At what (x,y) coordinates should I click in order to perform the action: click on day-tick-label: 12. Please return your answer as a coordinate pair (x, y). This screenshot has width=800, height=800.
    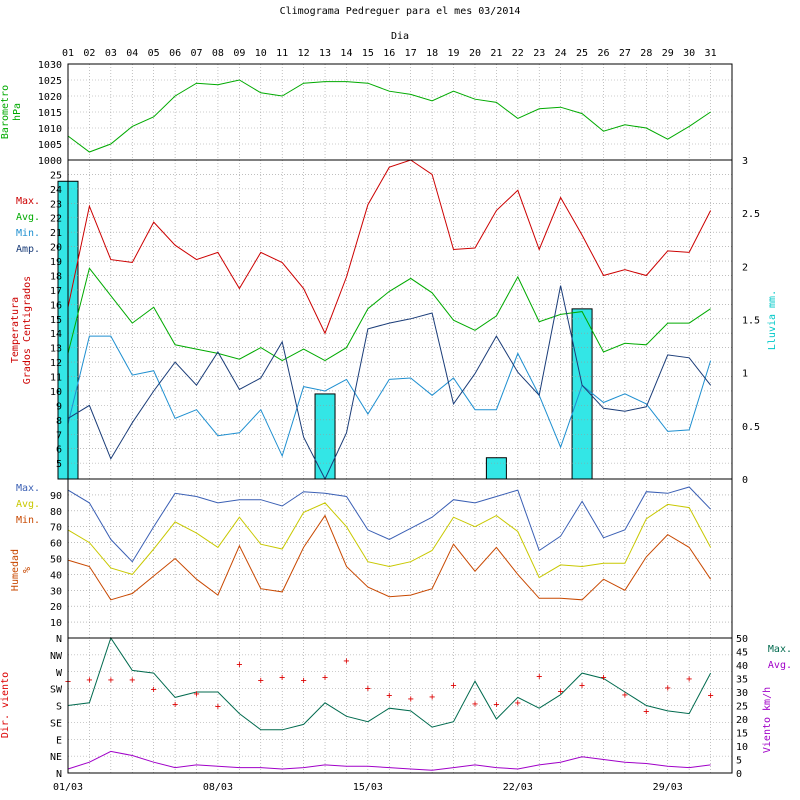
    Looking at the image, I should click on (304, 53).